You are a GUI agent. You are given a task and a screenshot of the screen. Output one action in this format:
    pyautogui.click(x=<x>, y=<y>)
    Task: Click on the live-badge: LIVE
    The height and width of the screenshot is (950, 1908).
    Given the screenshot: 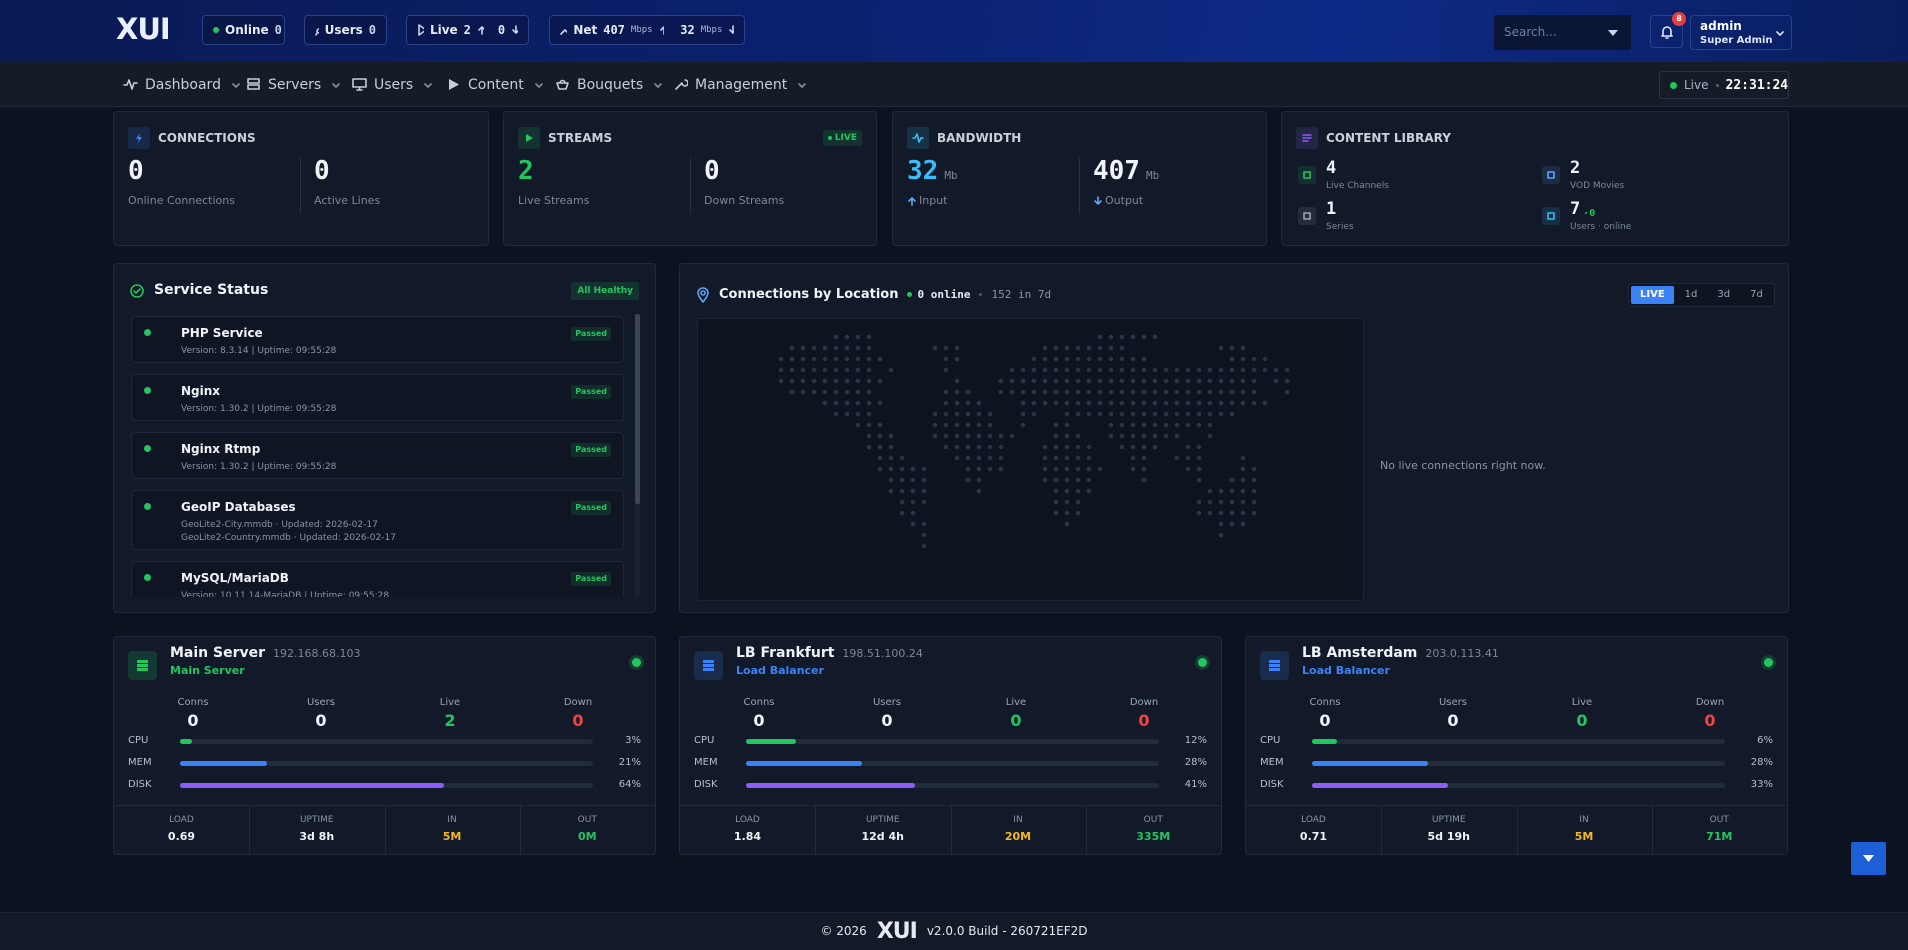 What is the action you would take?
    pyautogui.click(x=842, y=138)
    